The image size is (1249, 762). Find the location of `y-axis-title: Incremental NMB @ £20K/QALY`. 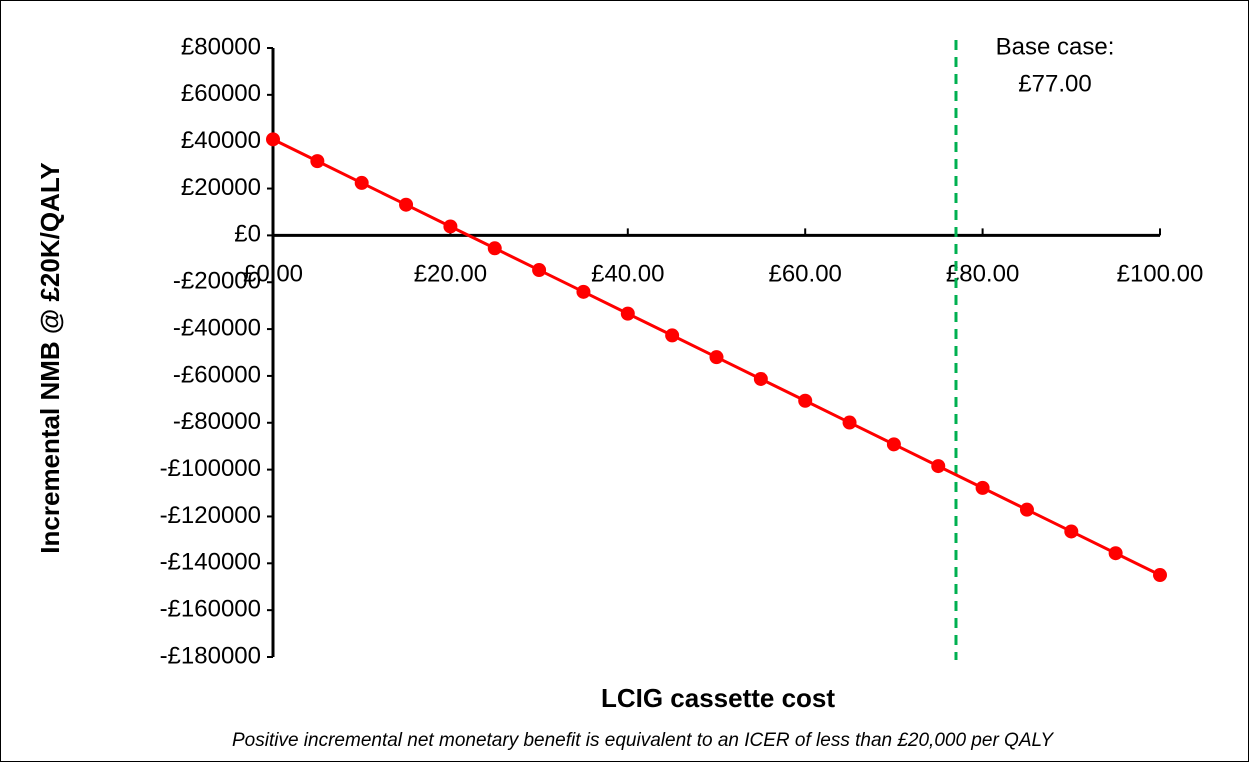

y-axis-title: Incremental NMB @ £20K/QALY is located at coordinates (50, 357).